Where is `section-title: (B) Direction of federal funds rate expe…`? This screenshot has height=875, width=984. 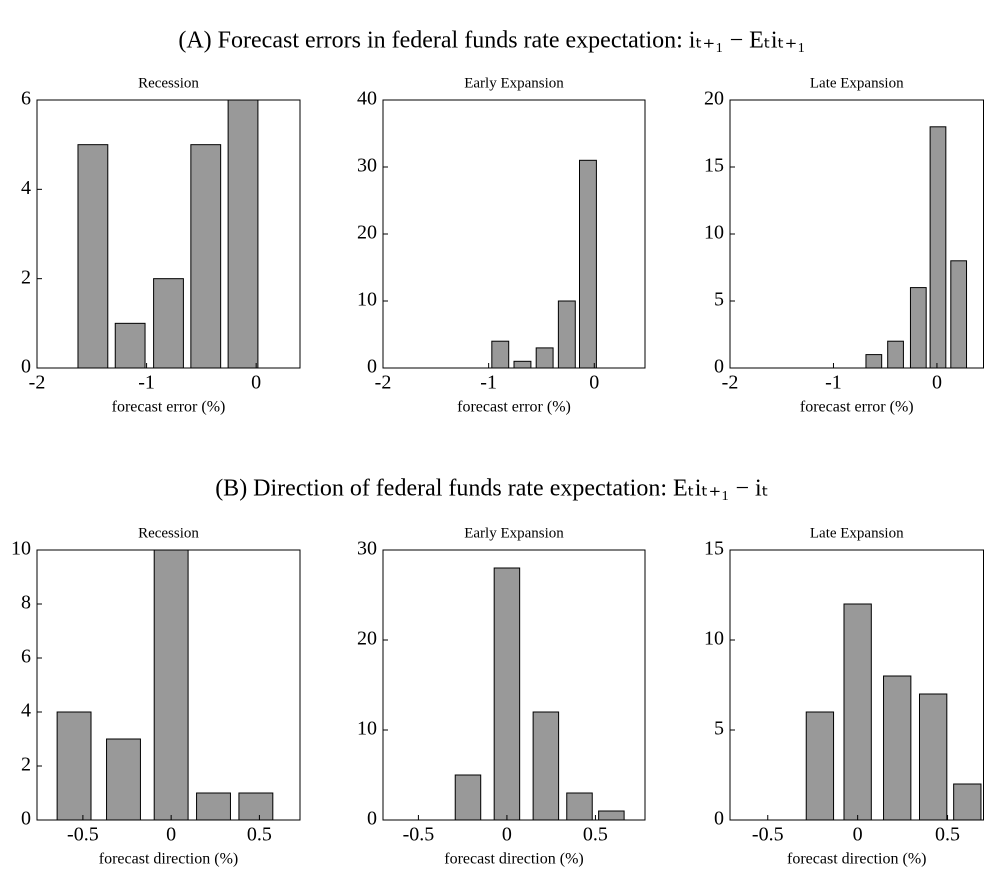 section-title: (B) Direction of federal funds rate expe… is located at coordinates (492, 489).